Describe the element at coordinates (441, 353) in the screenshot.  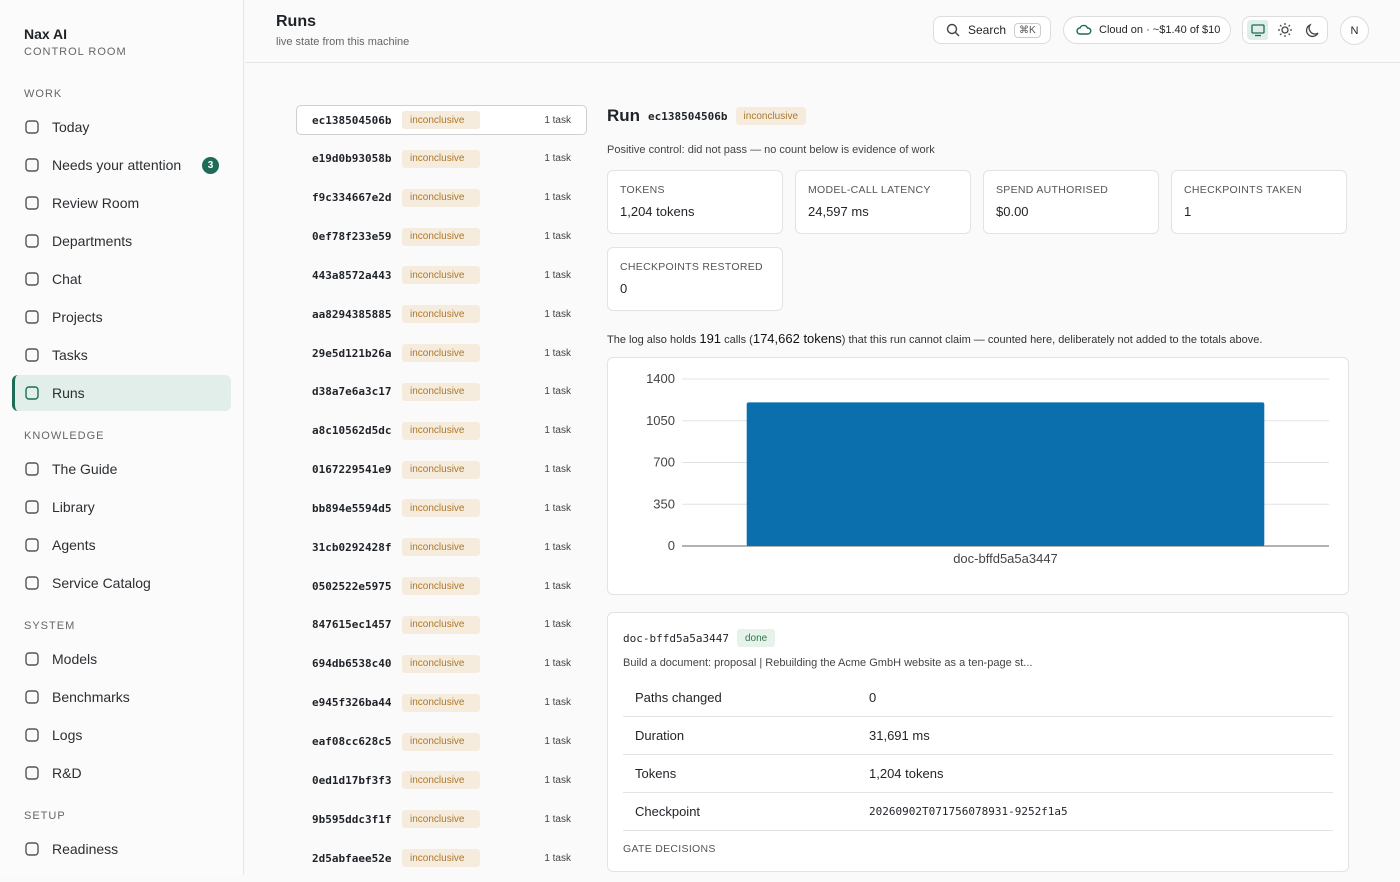
I see `run-row: 29e5d121b26a inconclusive 1 task` at that location.